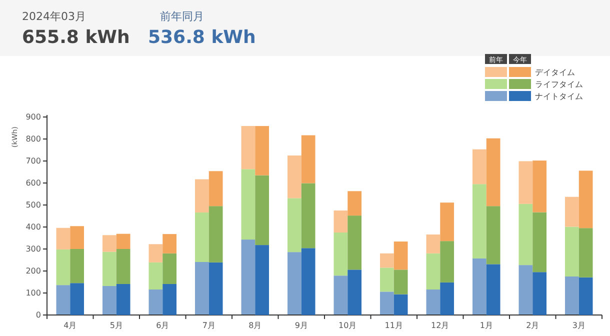  Describe the element at coordinates (559, 84) in the screenshot. I see `legend-label: ライフタイム` at that location.